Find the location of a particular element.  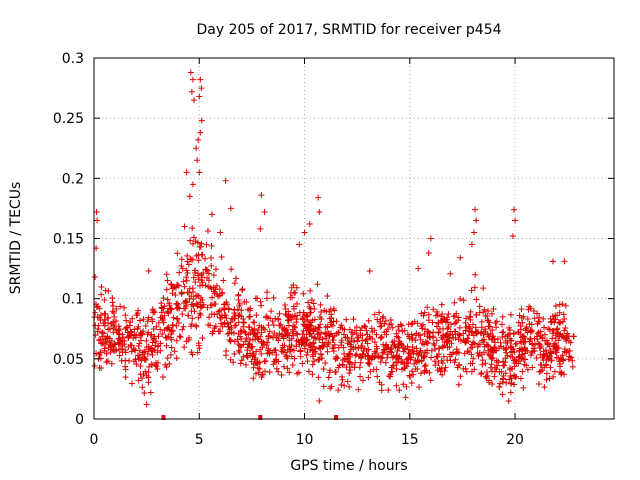

gap-marker is located at coordinates (336, 417).